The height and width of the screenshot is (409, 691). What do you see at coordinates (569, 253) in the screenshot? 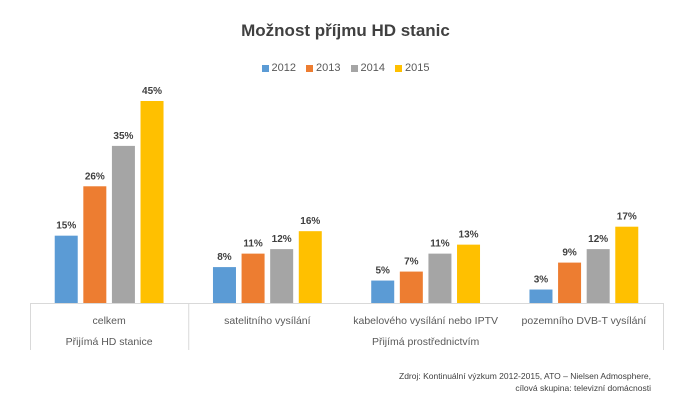
I see `data-label: 9%` at bounding box center [569, 253].